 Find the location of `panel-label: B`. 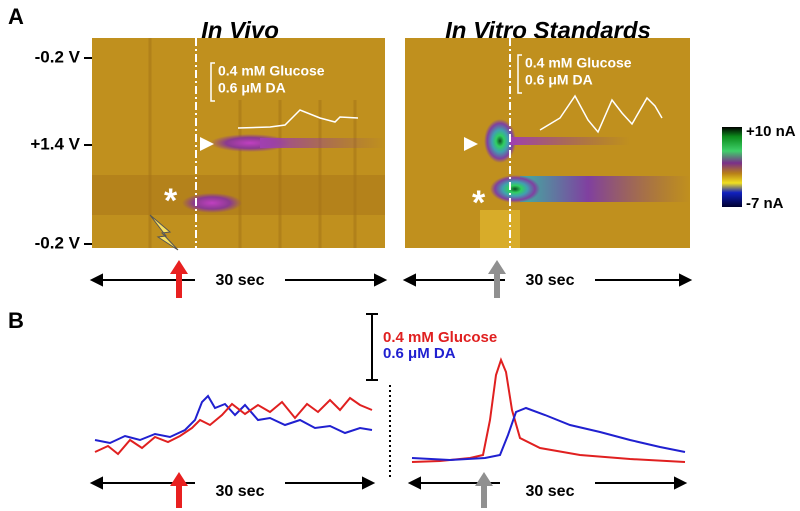

panel-label: B is located at coordinates (16, 320).